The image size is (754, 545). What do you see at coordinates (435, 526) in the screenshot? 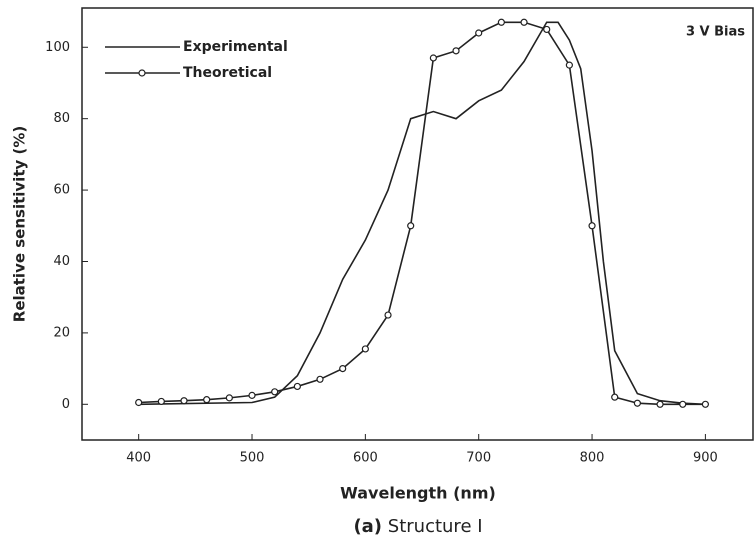
I see `caption-text: Structure I` at bounding box center [435, 526].